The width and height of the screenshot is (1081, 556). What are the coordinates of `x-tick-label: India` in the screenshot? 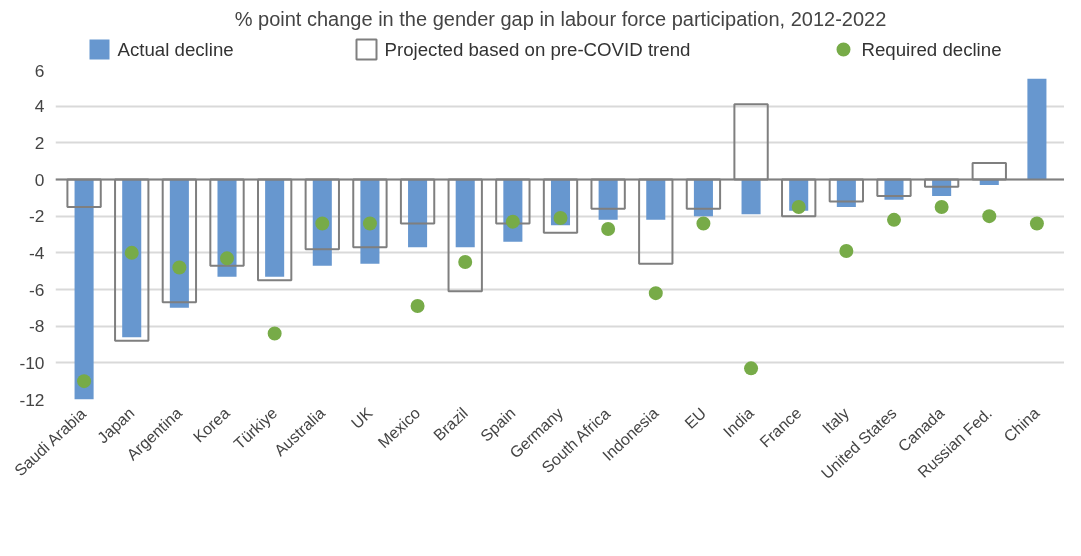 It's located at (738, 422).